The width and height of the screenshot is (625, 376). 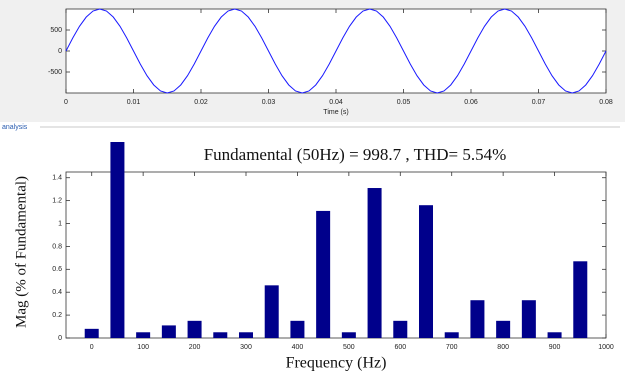 I want to click on x-axis-label: Frequency (Hz), so click(x=336, y=363).